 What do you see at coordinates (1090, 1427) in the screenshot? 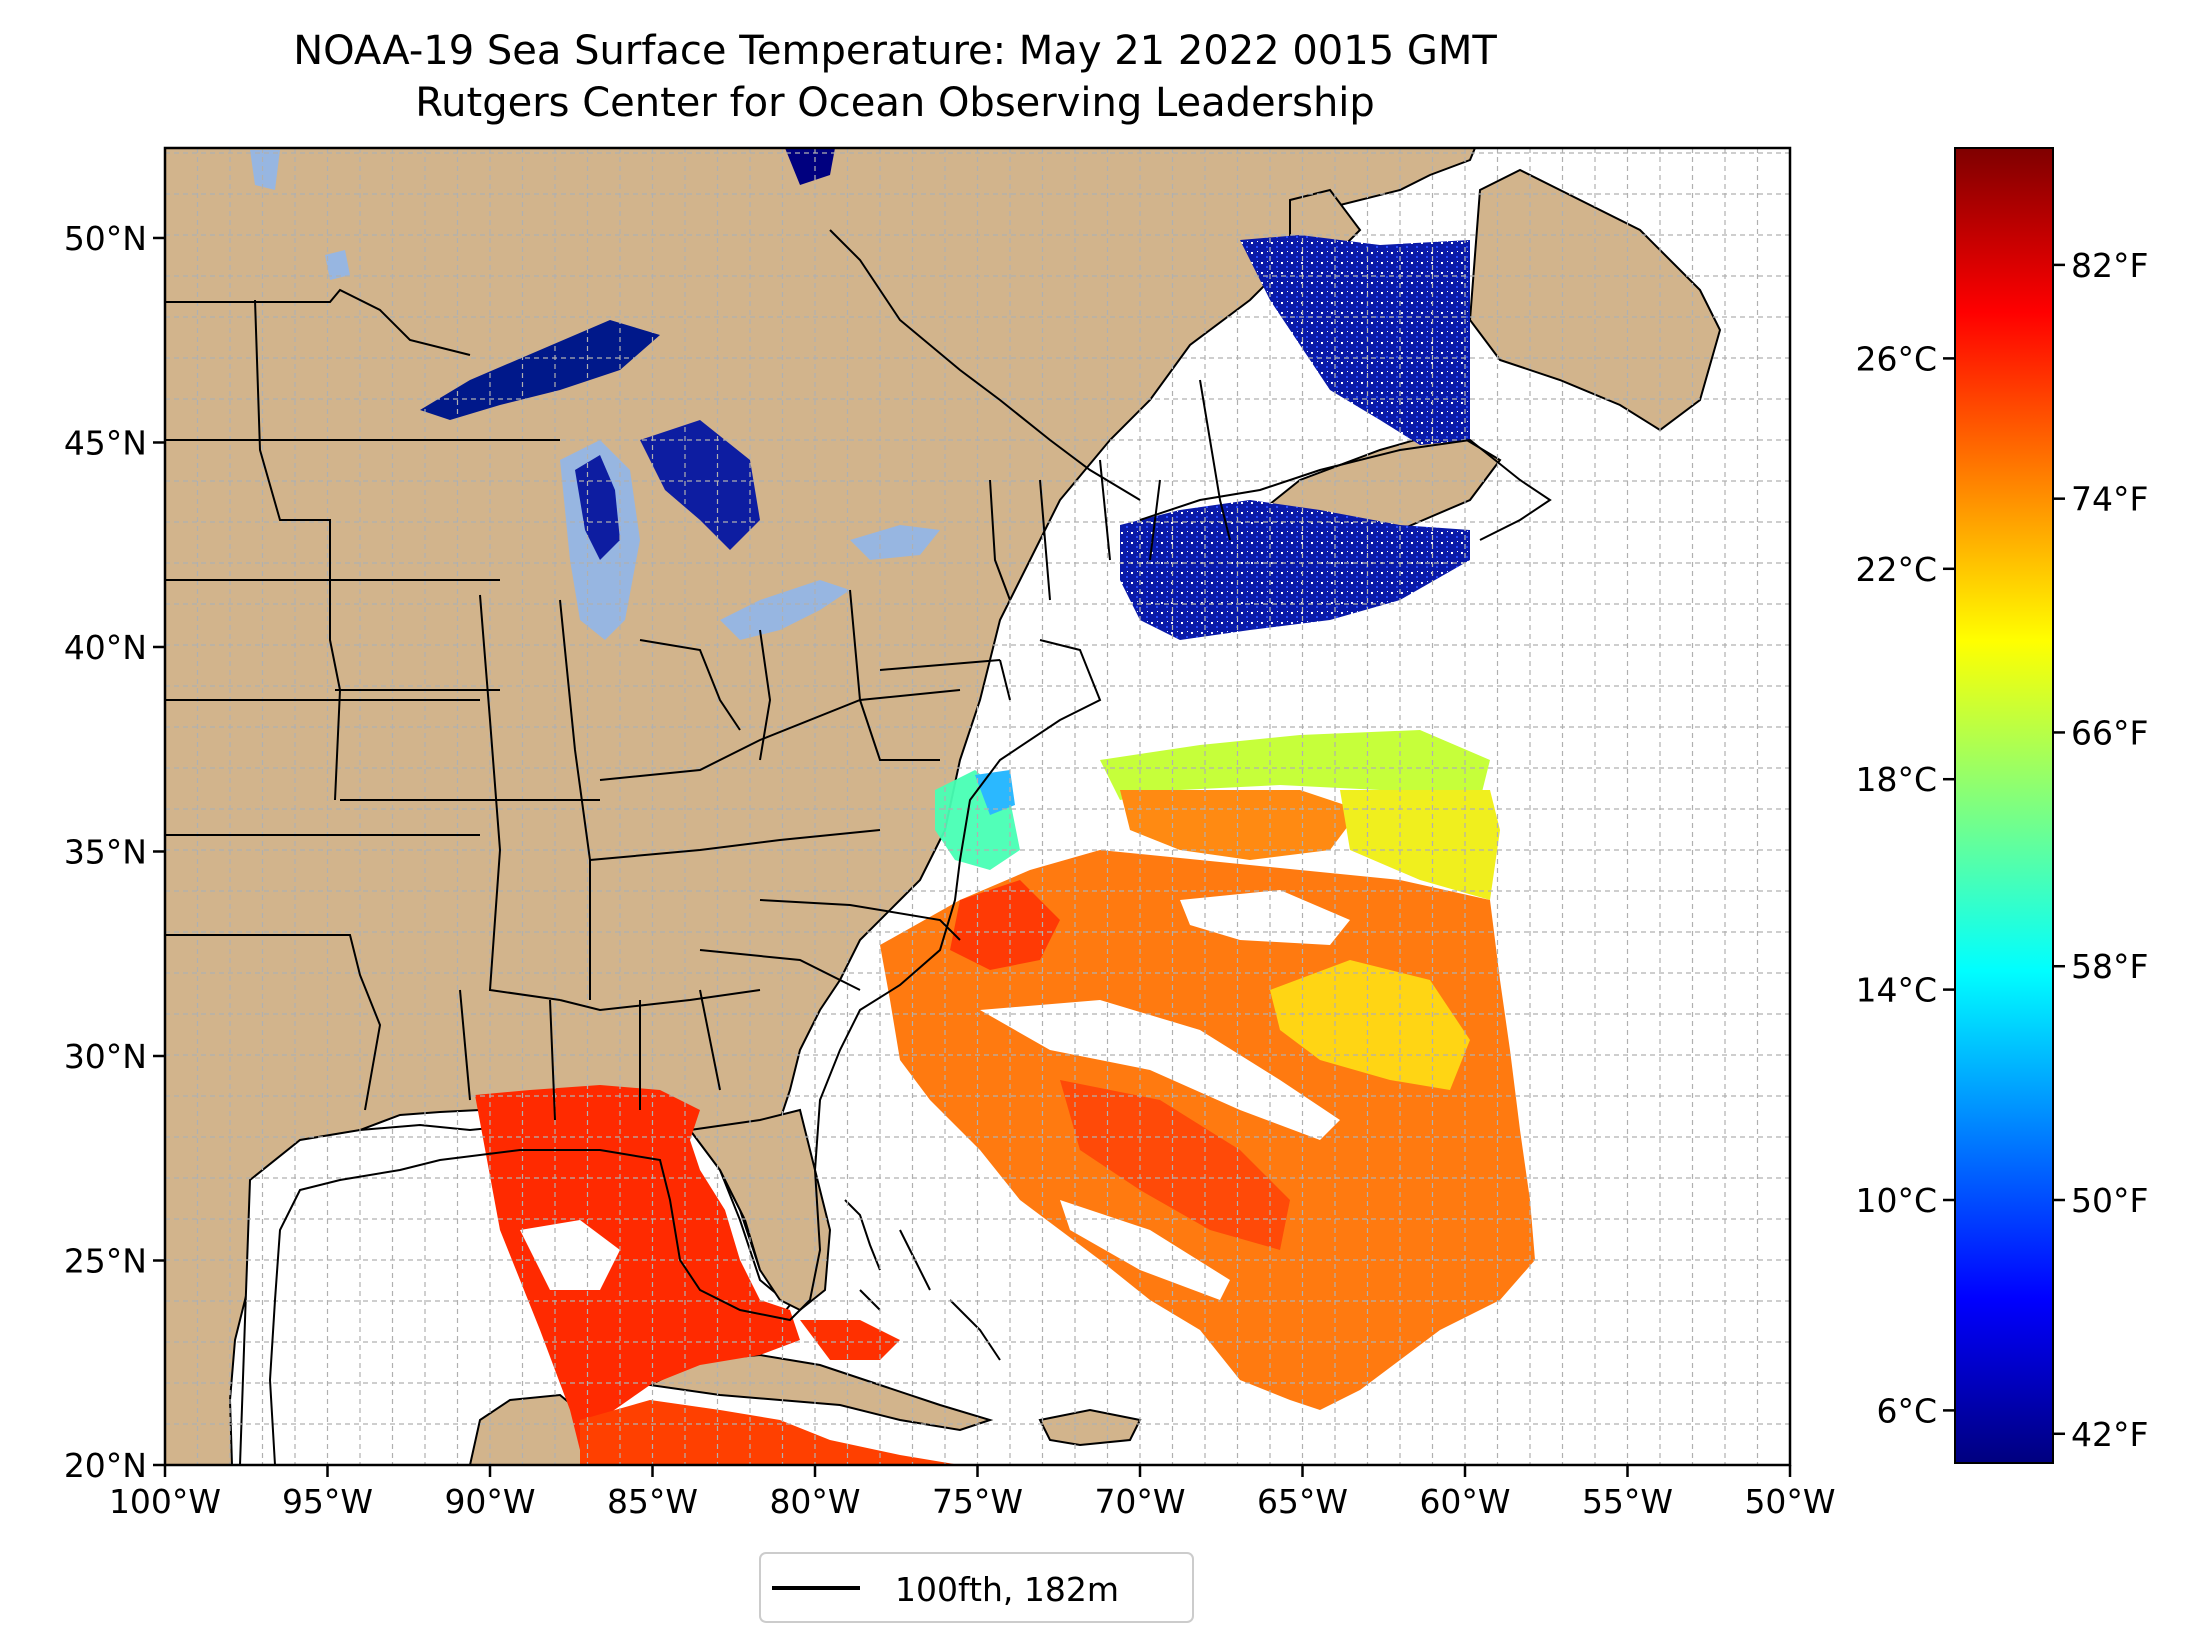
I see `land-hispaniola` at bounding box center [1090, 1427].